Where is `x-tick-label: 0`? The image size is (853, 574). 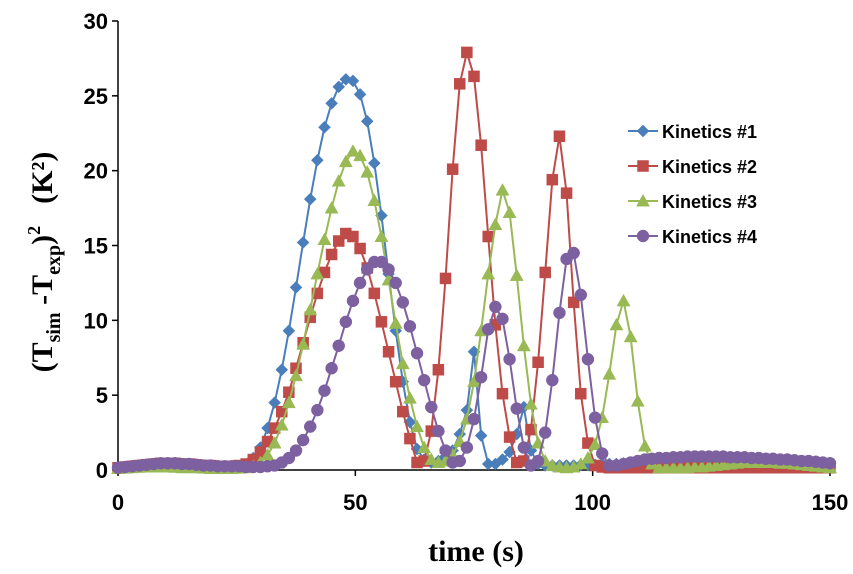
x-tick-label: 0 is located at coordinates (118, 502).